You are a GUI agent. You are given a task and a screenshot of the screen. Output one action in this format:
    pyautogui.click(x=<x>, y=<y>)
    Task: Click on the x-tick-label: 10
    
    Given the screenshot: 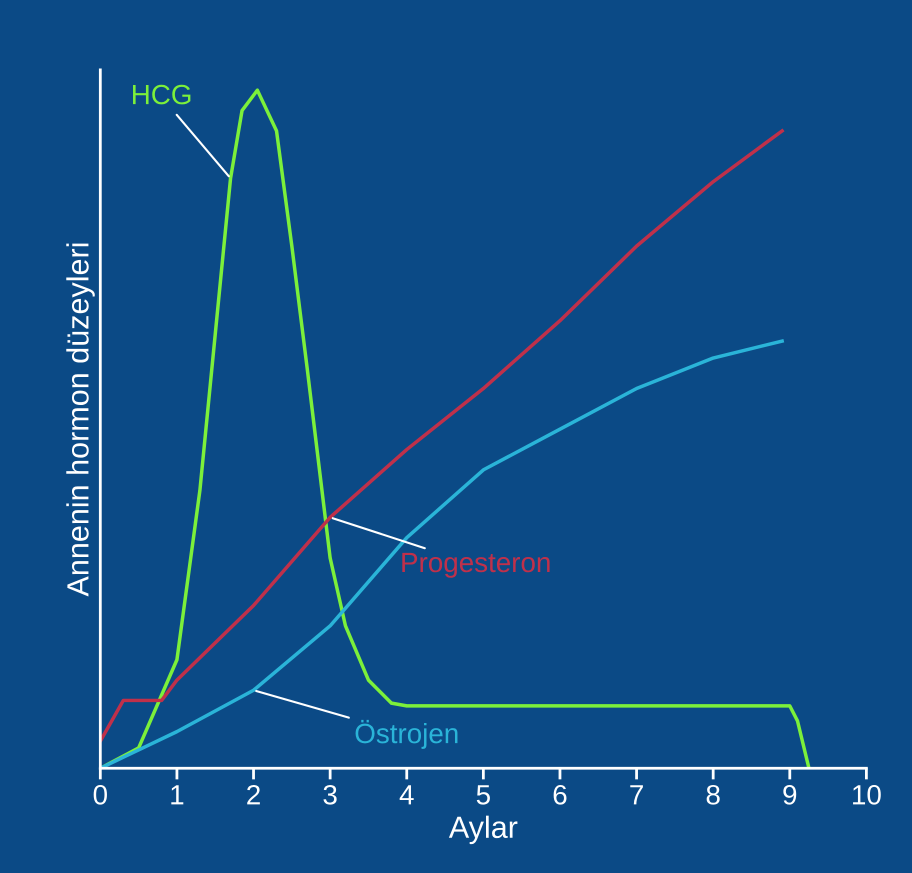 What is the action you would take?
    pyautogui.click(x=867, y=794)
    